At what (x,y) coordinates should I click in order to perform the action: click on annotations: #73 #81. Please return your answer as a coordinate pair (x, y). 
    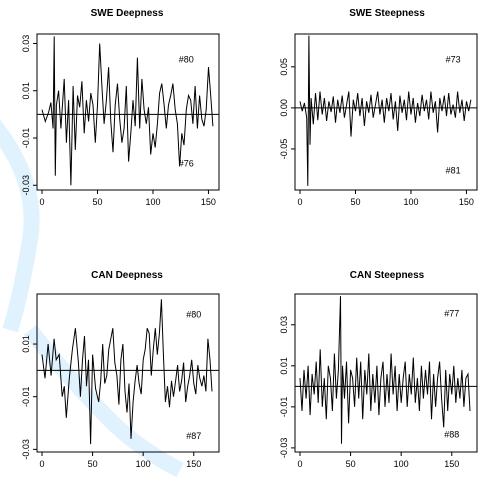
    Looking at the image, I should click on (453, 115).